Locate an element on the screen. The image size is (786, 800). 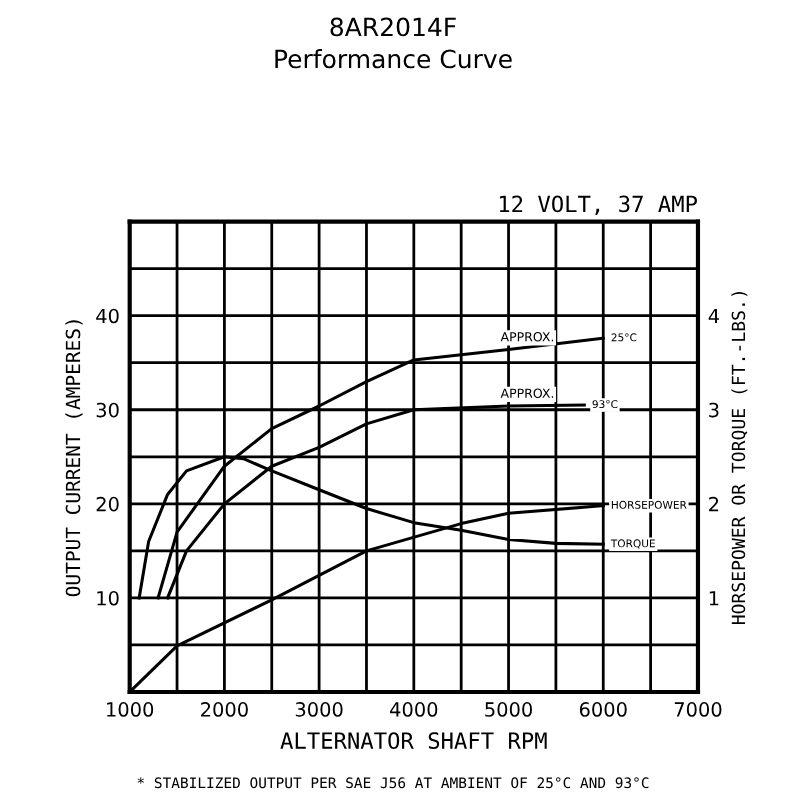
y2-tick-label: 1 is located at coordinates (714, 598).